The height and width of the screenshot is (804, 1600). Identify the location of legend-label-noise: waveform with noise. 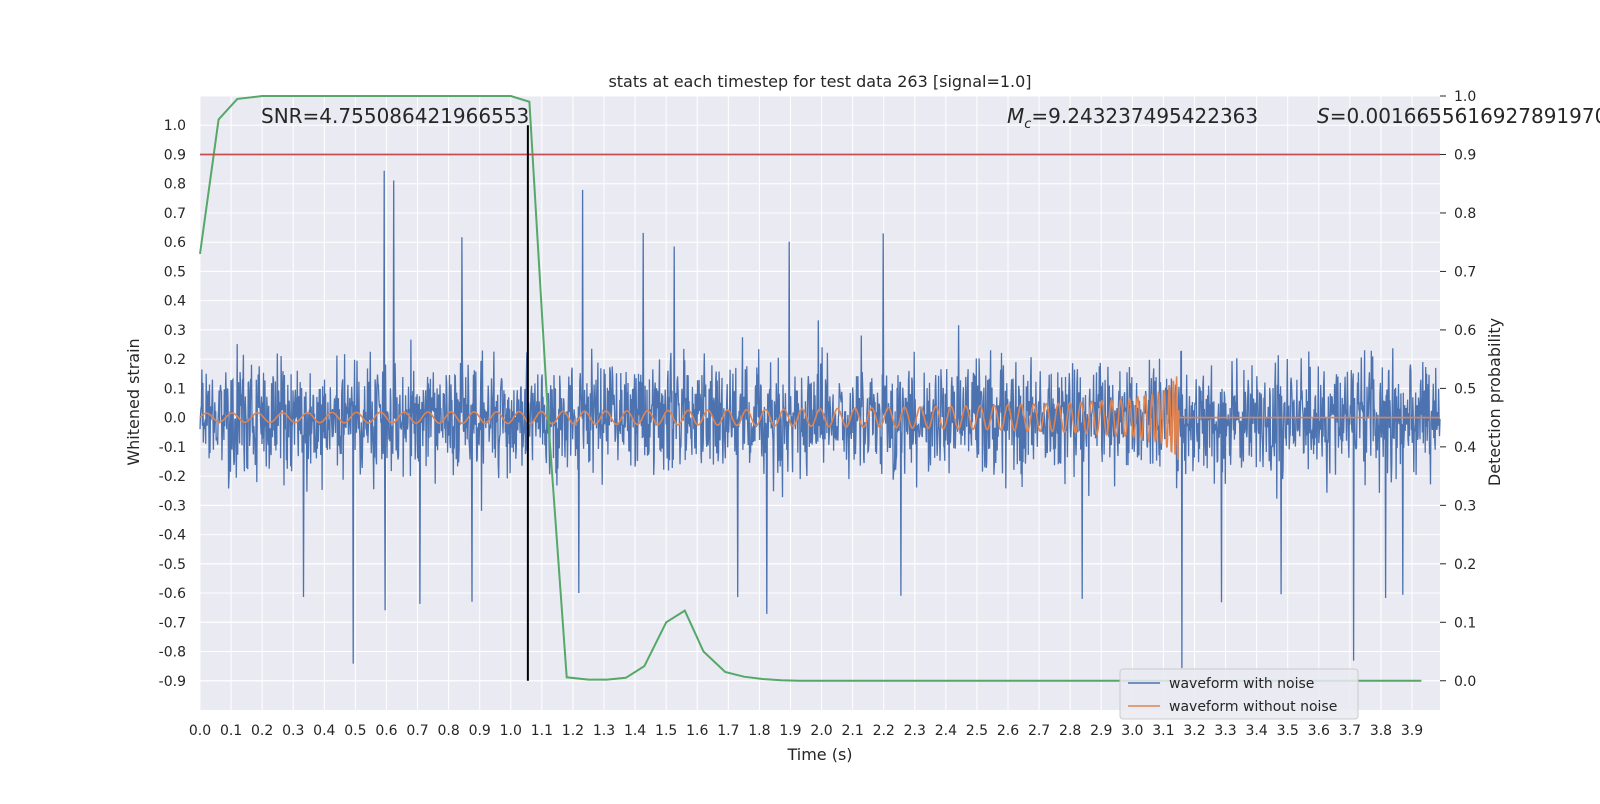
(1241, 684).